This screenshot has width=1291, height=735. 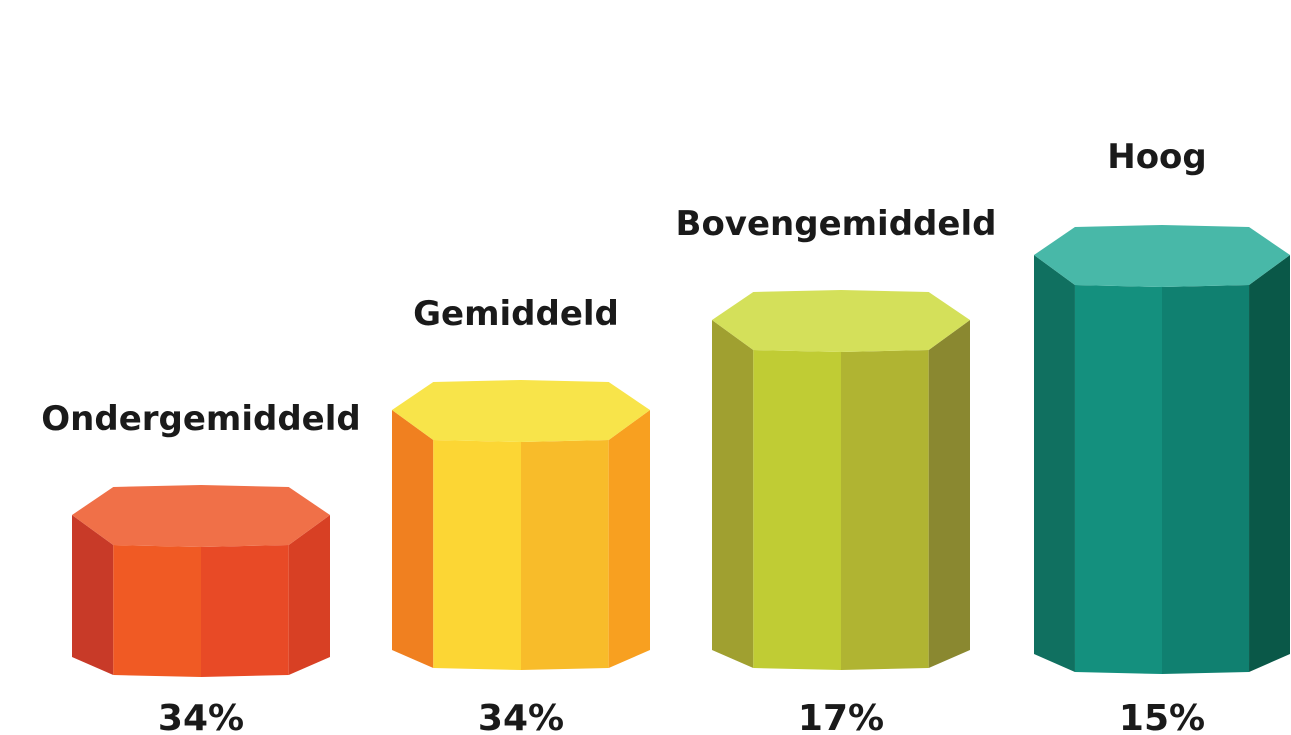 What do you see at coordinates (516, 314) in the screenshot?
I see `pillar-label: Gemiddeld` at bounding box center [516, 314].